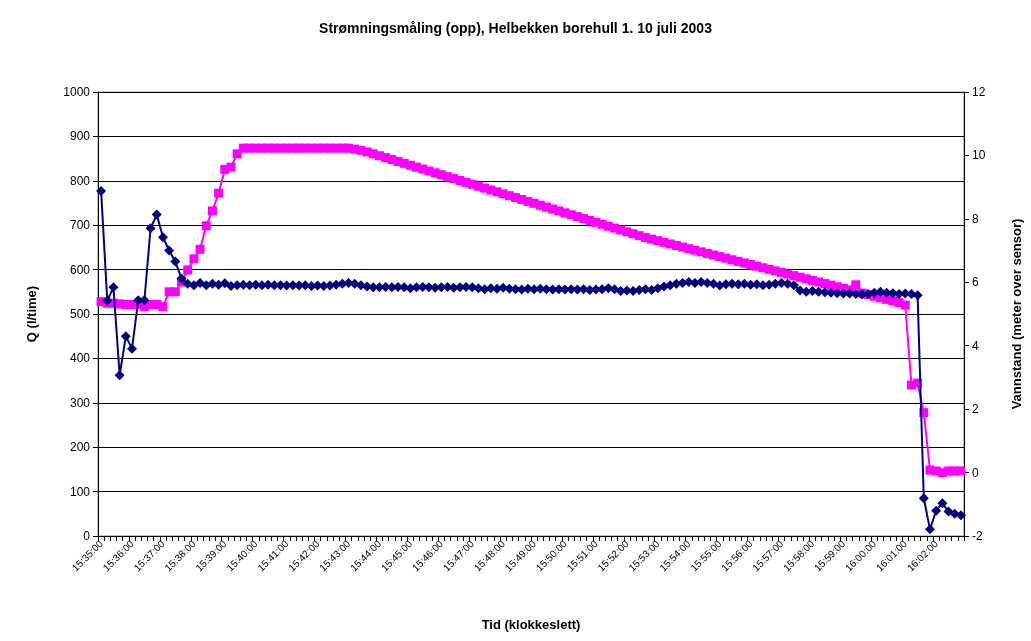 Image resolution: width=1031 pixels, height=641 pixels. What do you see at coordinates (1016, 314) in the screenshot?
I see `y2-axis-title: Vannstand (meter over sensor)` at bounding box center [1016, 314].